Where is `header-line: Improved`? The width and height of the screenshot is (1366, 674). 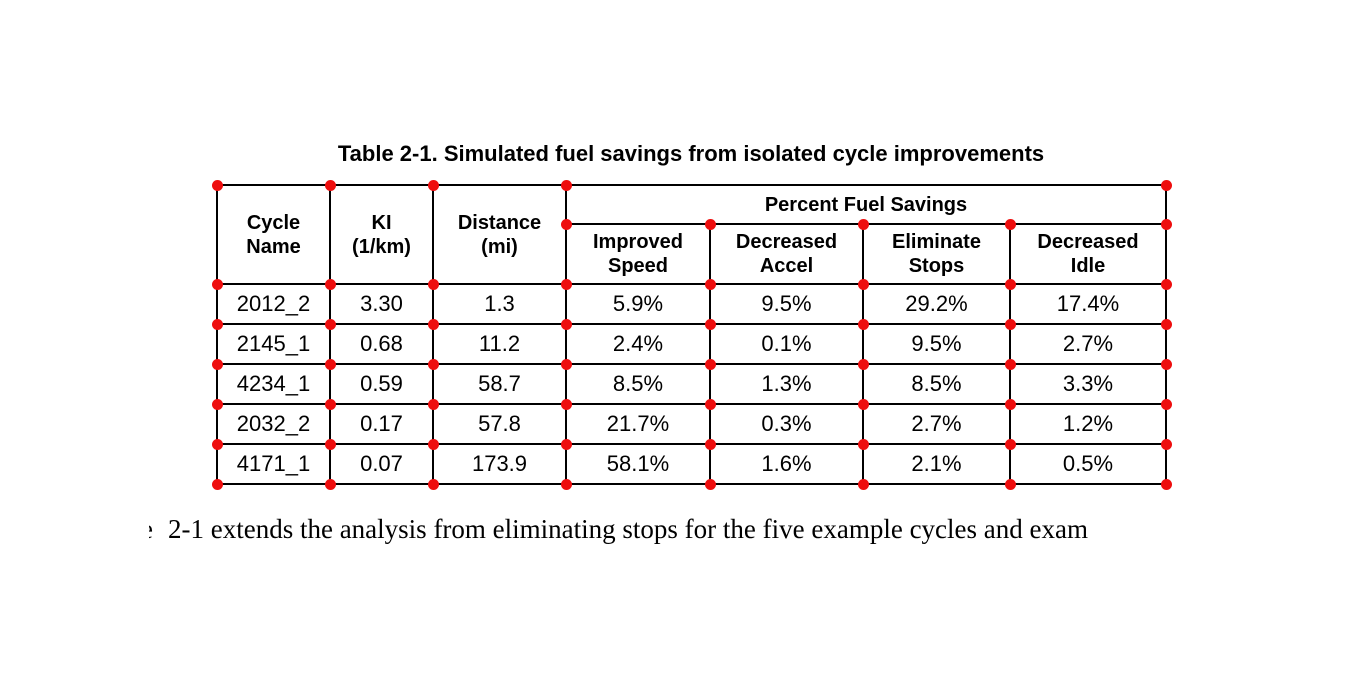
header-line: Improved is located at coordinates (638, 242).